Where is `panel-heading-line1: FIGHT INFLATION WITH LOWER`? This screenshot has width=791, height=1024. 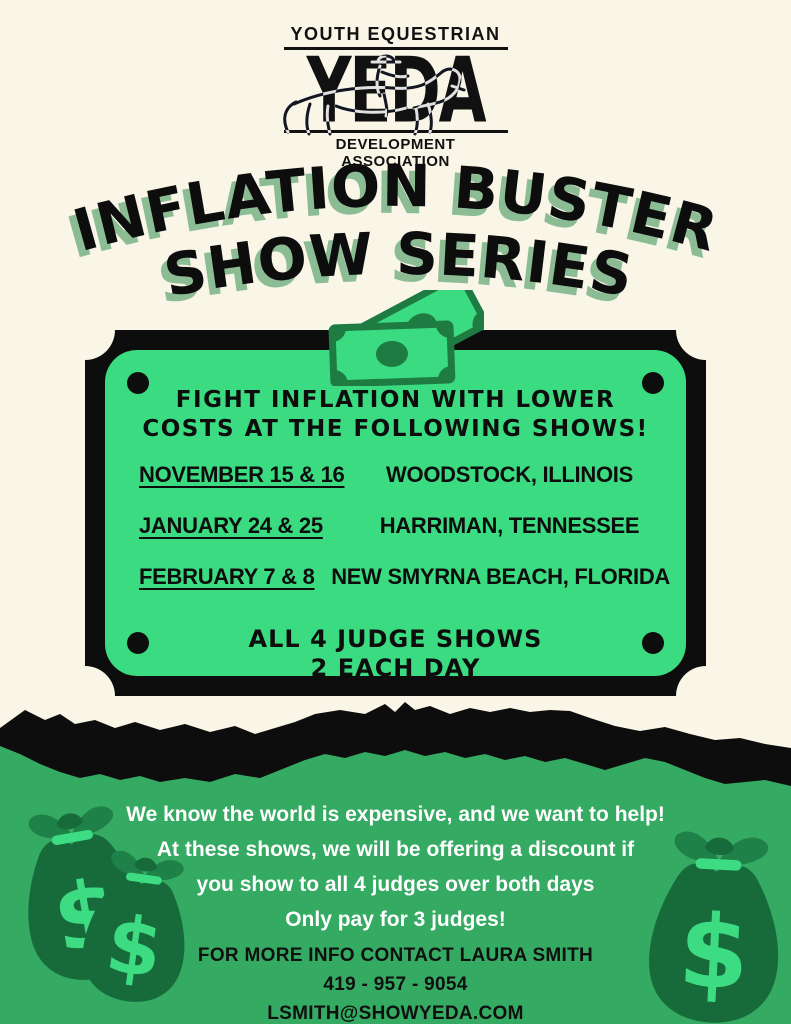
panel-heading-line1: FIGHT INFLATION WITH LOWER is located at coordinates (395, 400).